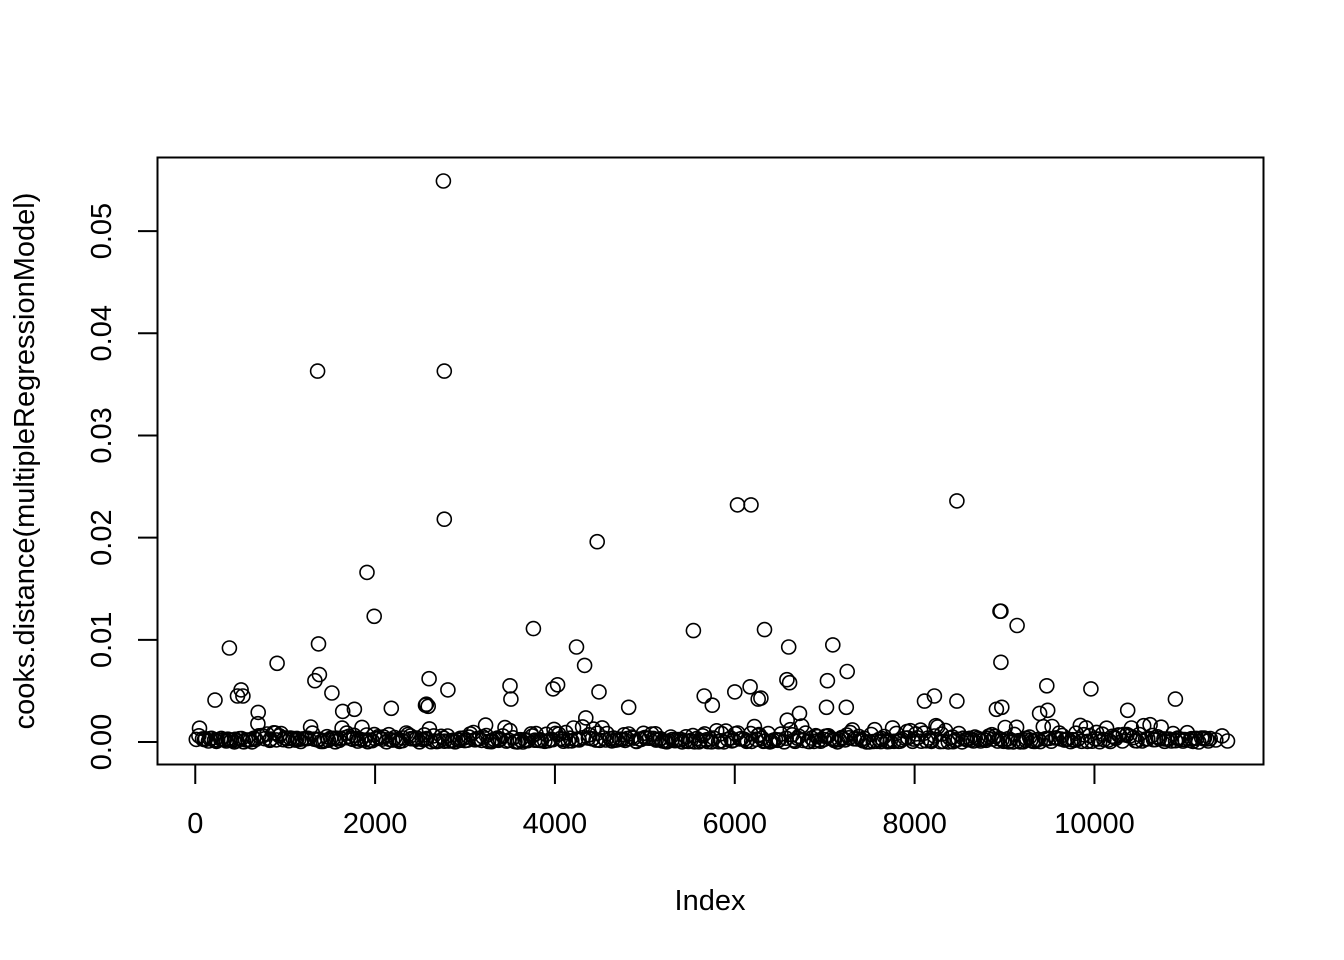 The image size is (1344, 960). What do you see at coordinates (25, 461) in the screenshot?
I see `y-axis-label: cooks.distance(multipleRegressionModel)` at bounding box center [25, 461].